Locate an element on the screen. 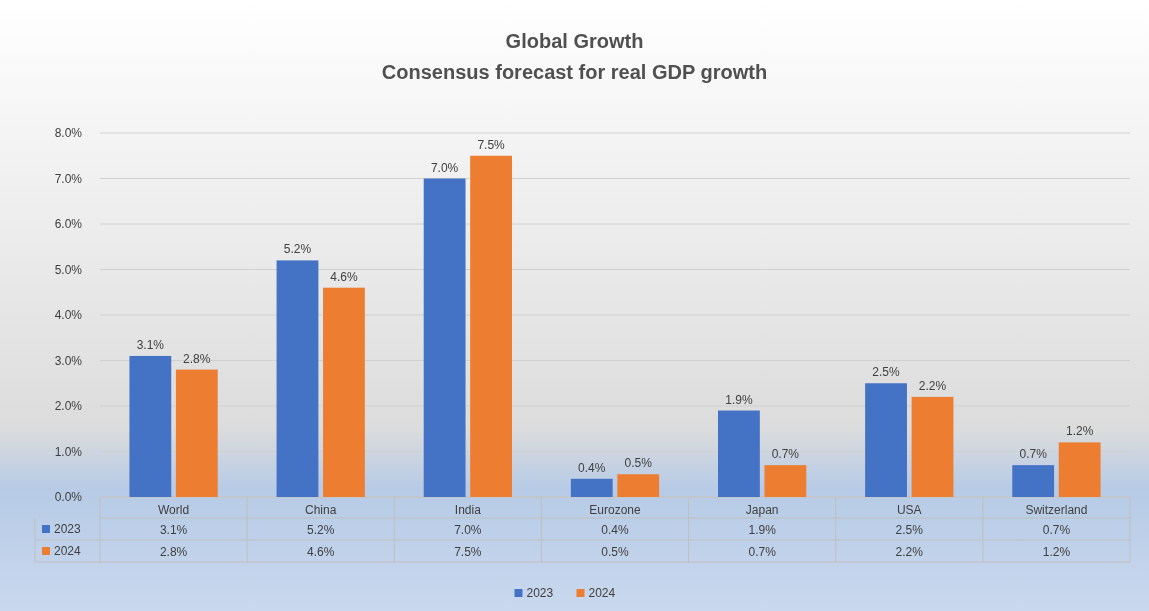 This screenshot has height=611, width=1149. x-tick-label: World is located at coordinates (174, 510).